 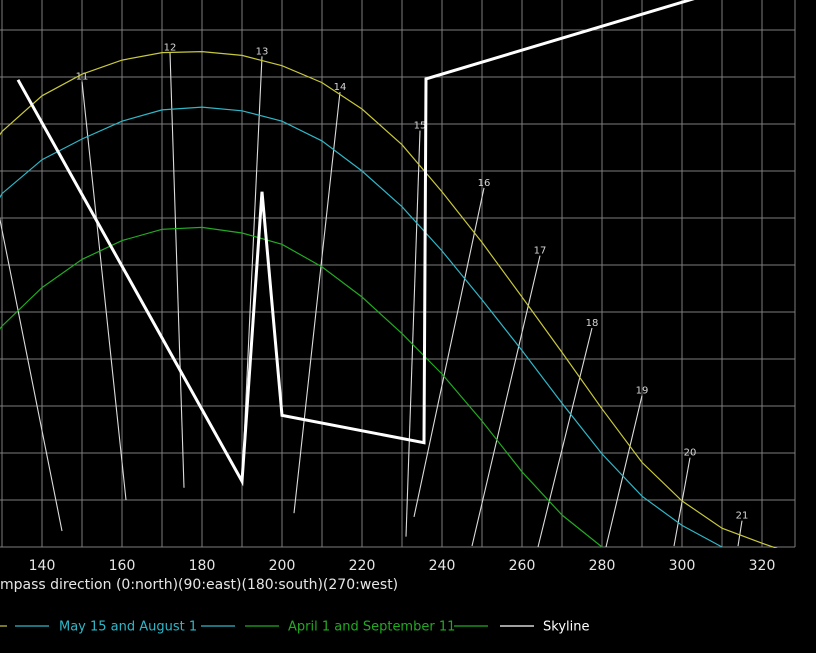 I want to click on hour-label-14: 14, so click(x=340, y=87).